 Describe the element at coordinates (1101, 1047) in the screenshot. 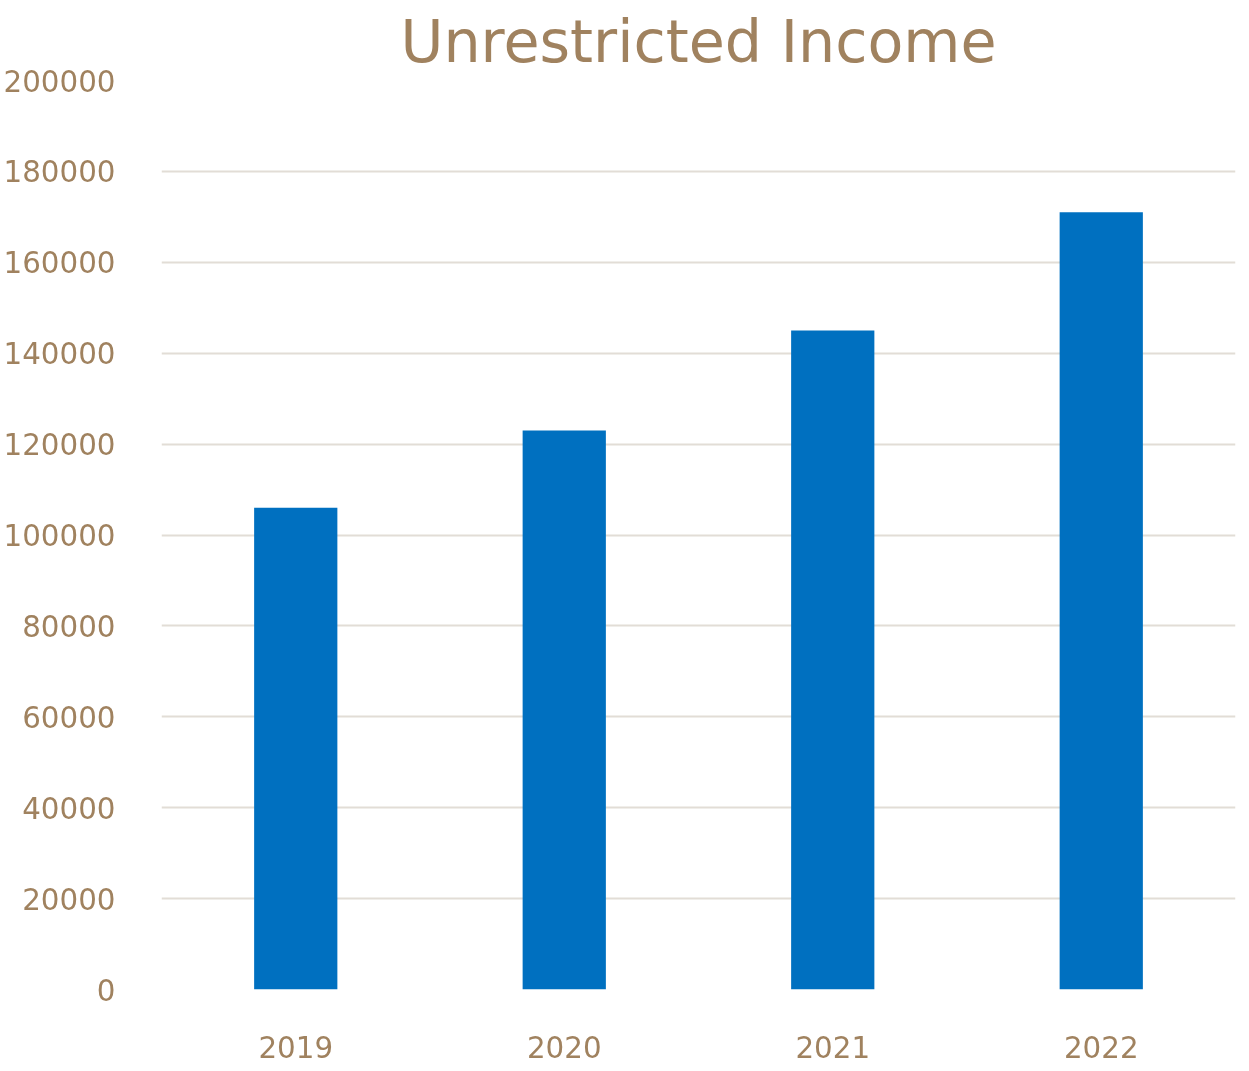

I see `x-tick-label: 2022` at that location.